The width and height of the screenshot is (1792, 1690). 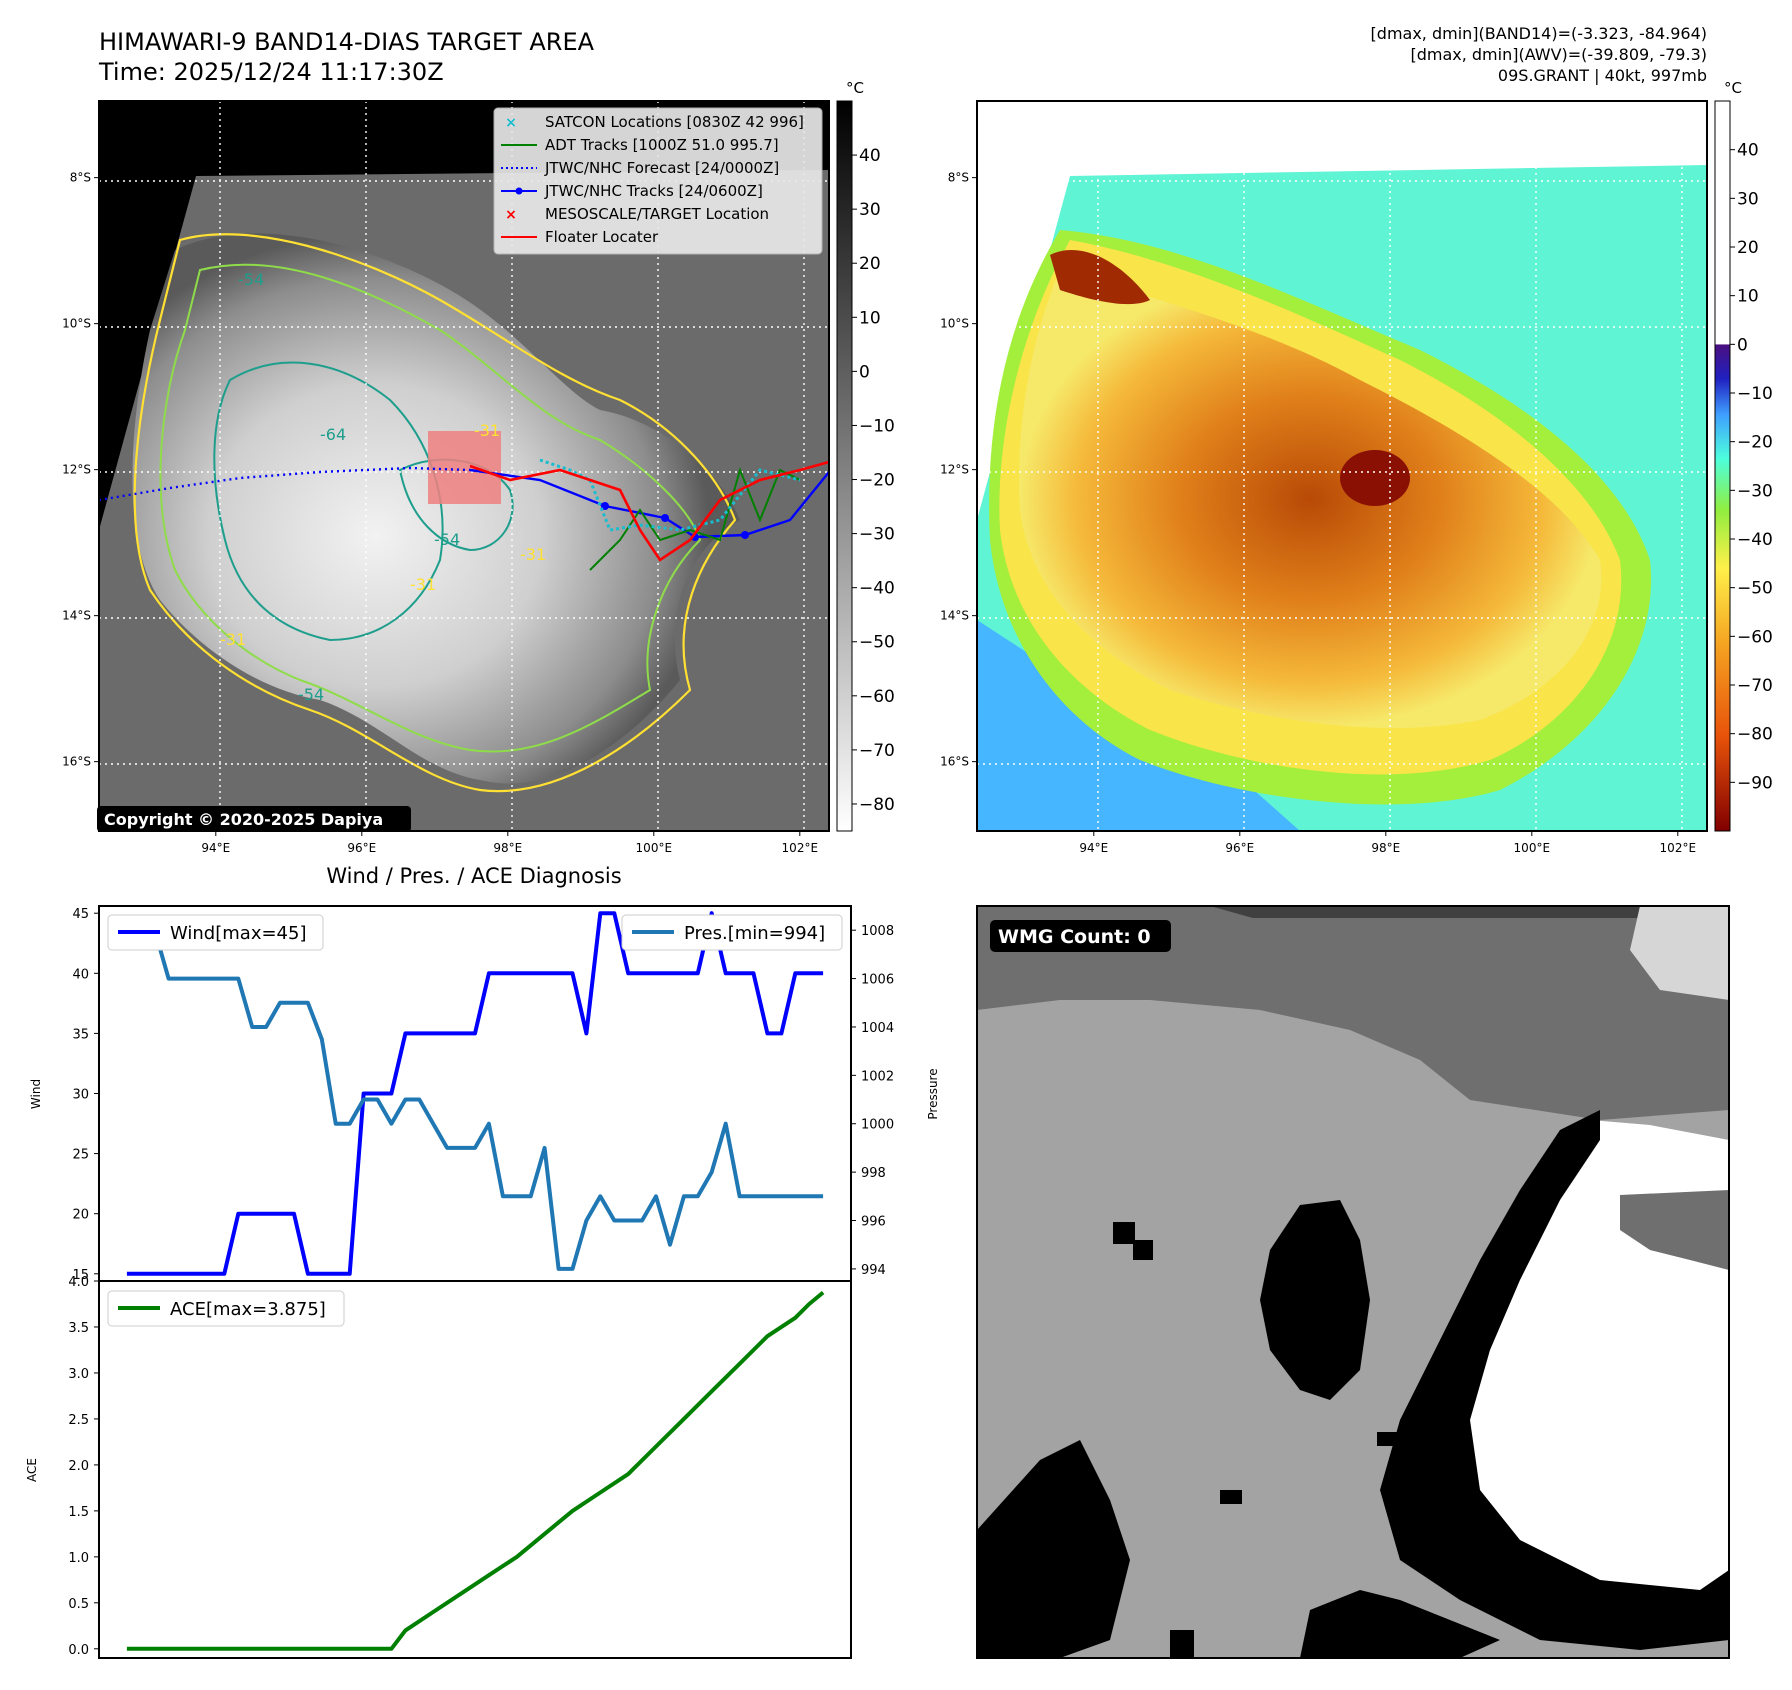 I want to click on colorbar-tick-label: −90, so click(x=1755, y=783).